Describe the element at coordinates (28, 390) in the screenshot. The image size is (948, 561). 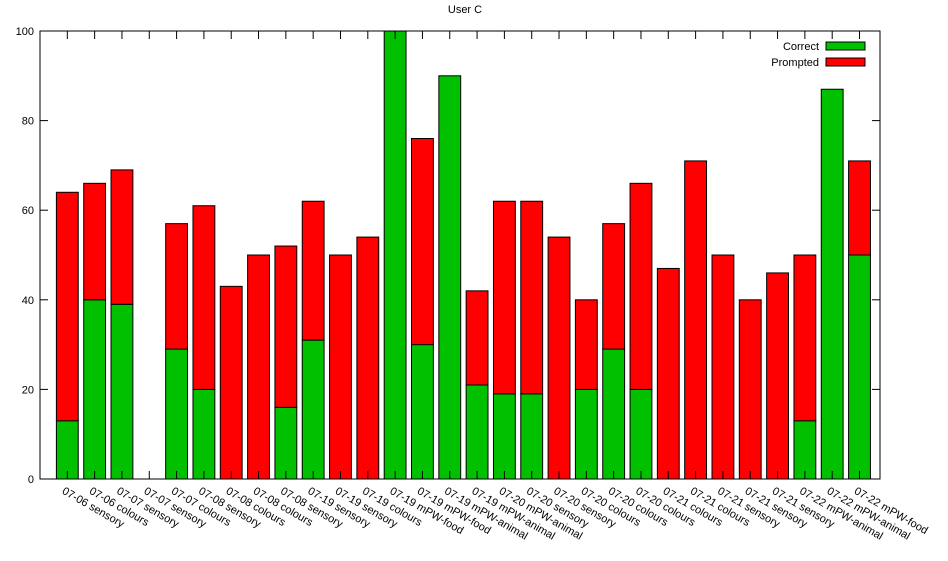
I see `y-tick-label: 20` at that location.